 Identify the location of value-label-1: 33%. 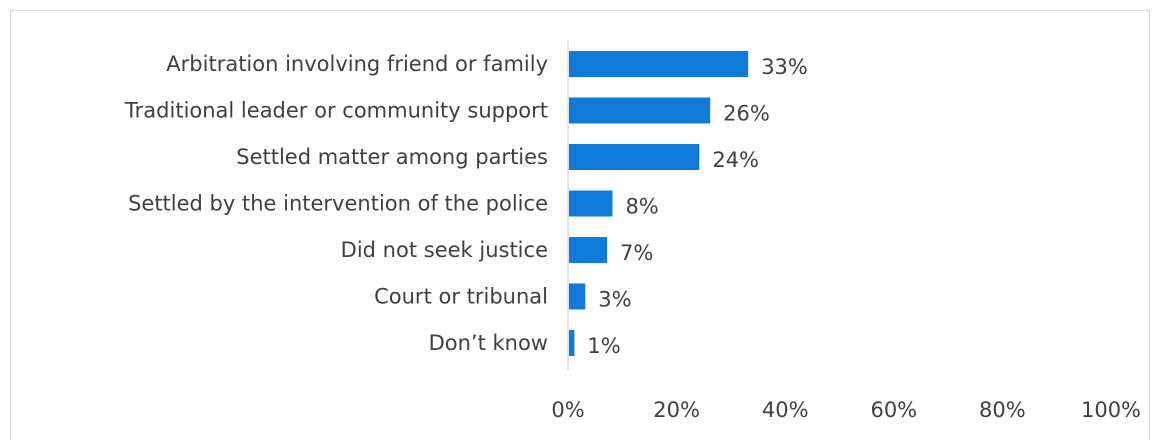
(784, 67).